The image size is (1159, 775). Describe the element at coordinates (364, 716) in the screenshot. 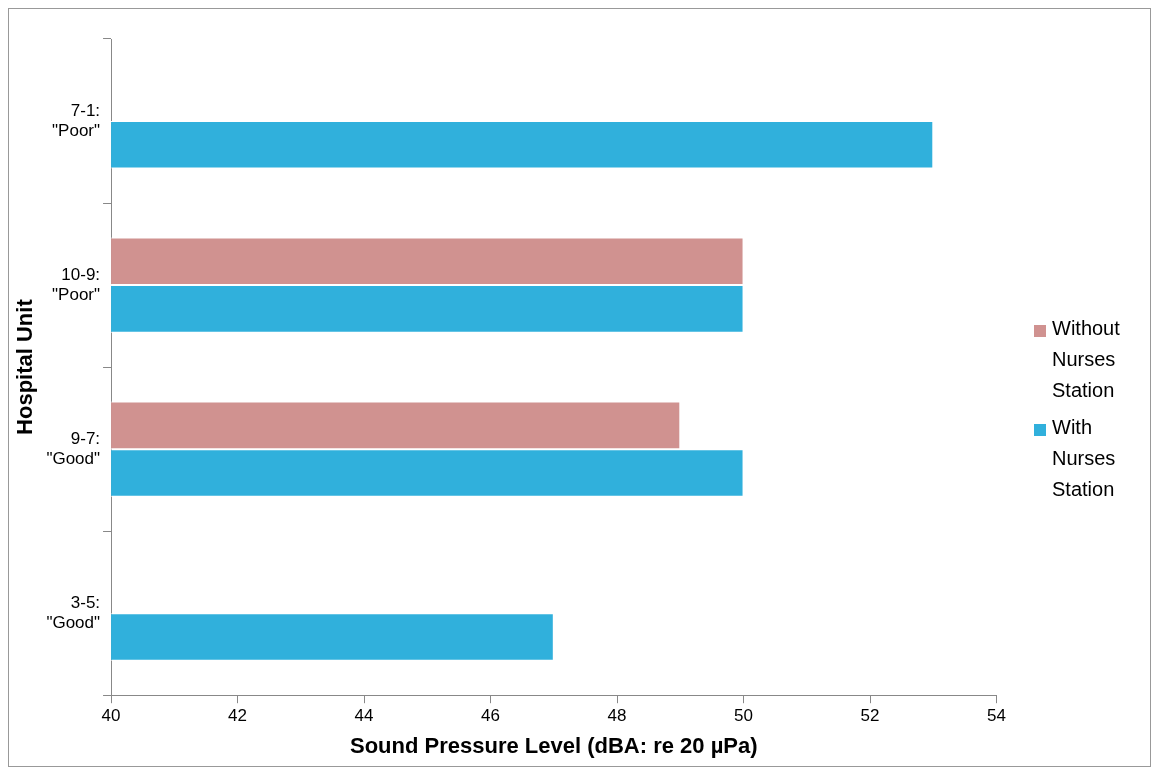

I see `x-tick-label: 44` at that location.